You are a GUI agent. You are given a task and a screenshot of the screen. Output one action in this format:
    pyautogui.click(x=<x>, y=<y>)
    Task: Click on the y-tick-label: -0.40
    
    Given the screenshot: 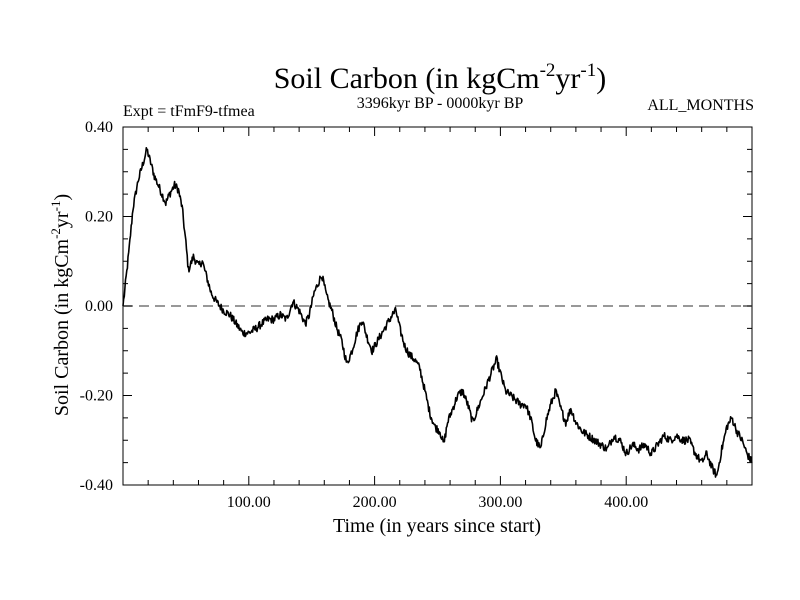 What is the action you would take?
    pyautogui.click(x=96, y=485)
    